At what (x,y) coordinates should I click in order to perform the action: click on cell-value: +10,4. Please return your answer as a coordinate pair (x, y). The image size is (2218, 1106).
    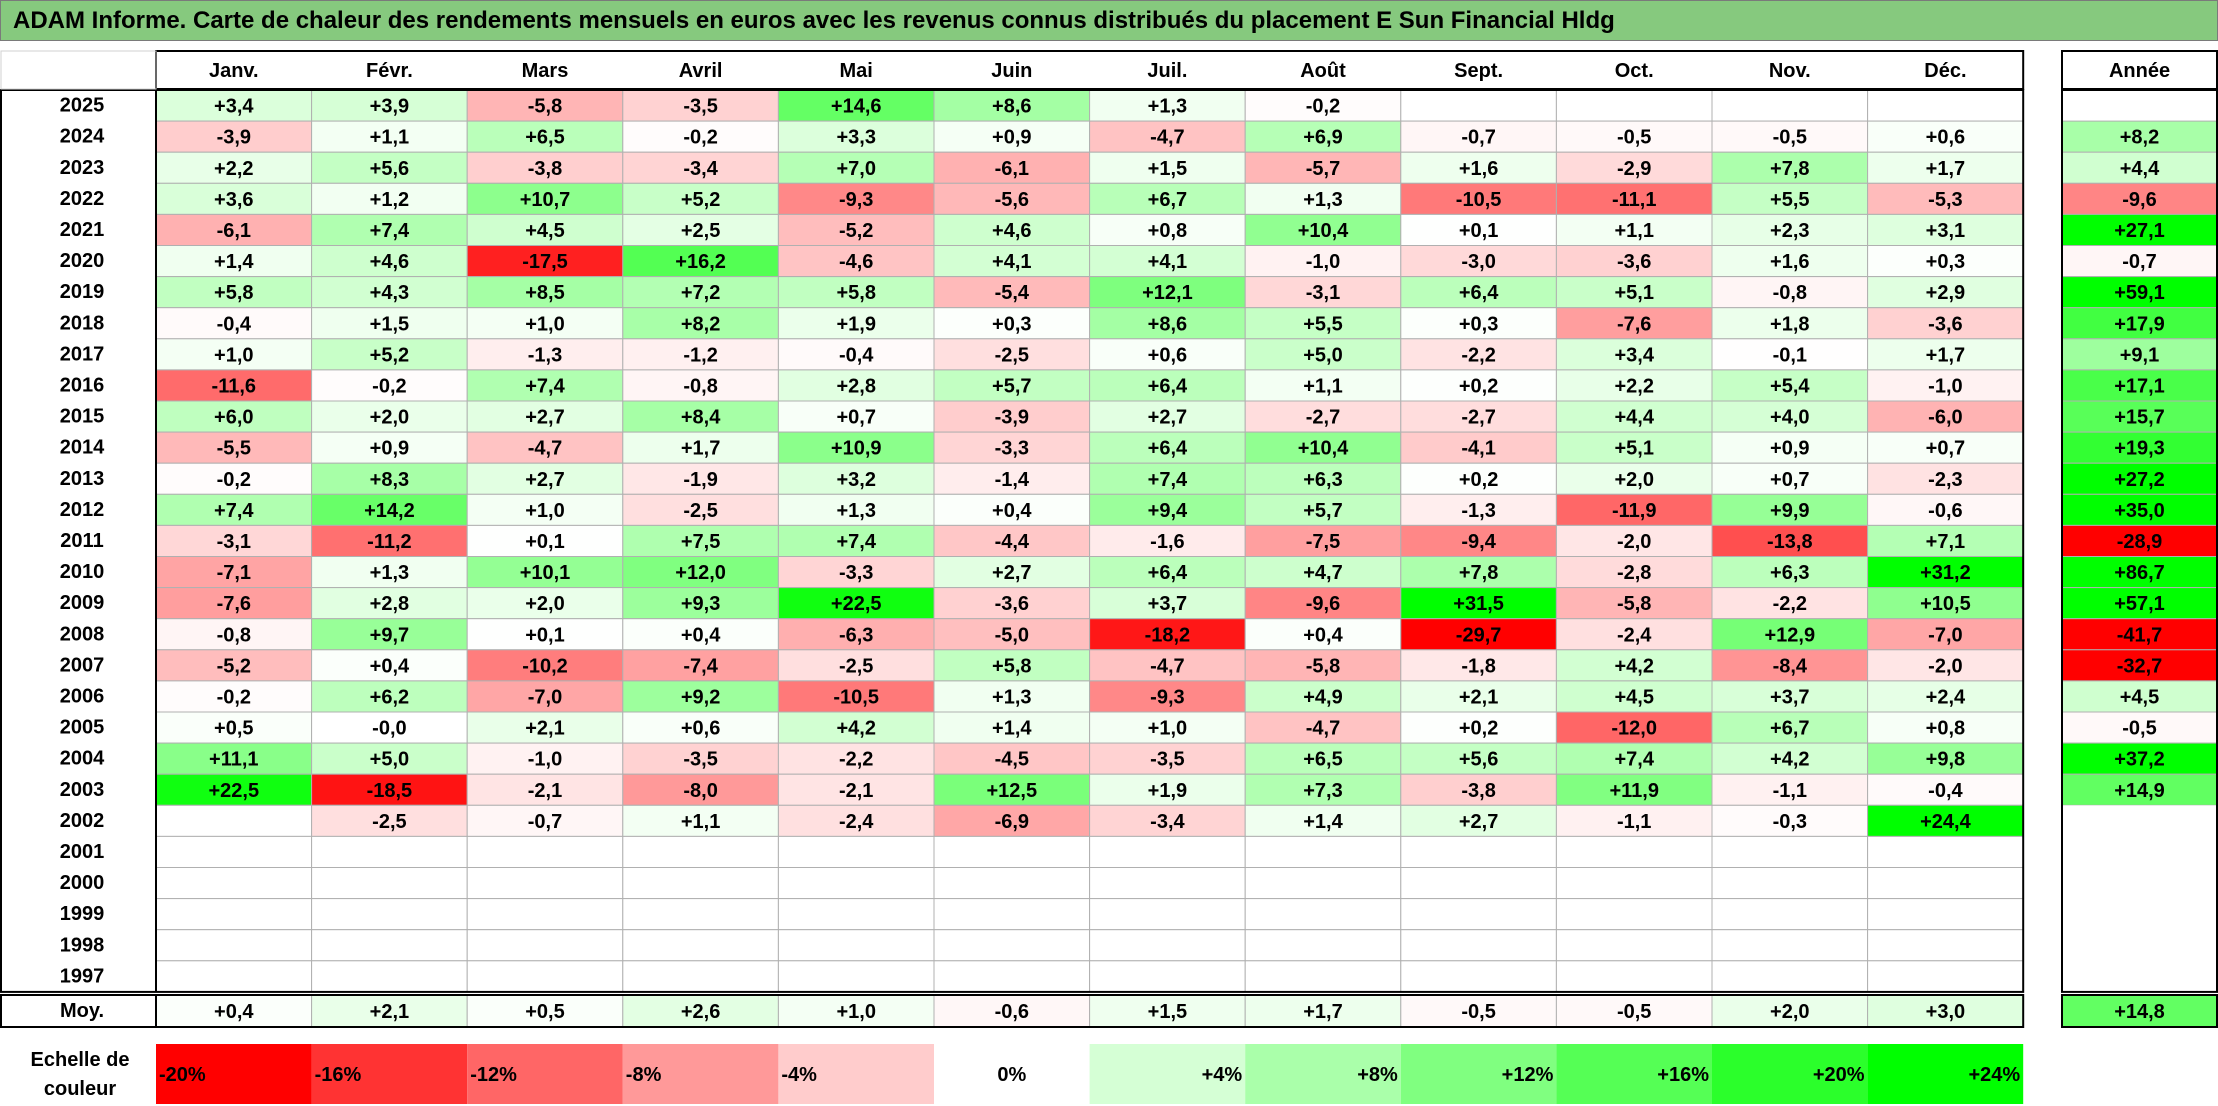
    Looking at the image, I should click on (1323, 449).